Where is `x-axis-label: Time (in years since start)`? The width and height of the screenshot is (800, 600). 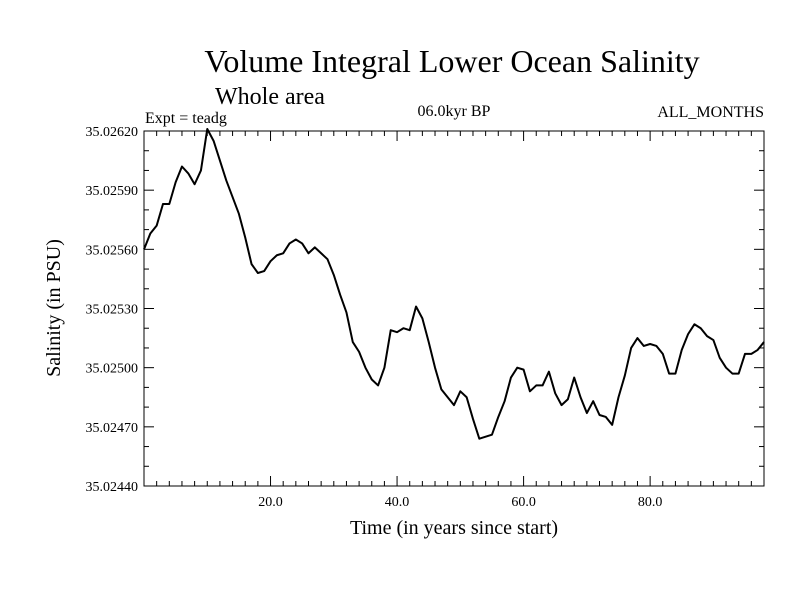 x-axis-label: Time (in years since start) is located at coordinates (454, 528).